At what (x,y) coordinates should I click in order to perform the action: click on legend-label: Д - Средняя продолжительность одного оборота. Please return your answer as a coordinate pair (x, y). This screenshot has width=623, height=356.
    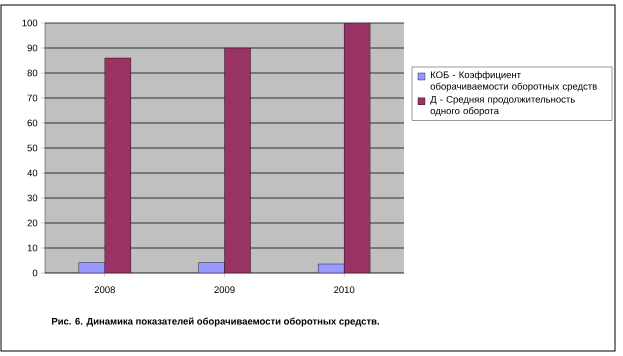
    Looking at the image, I should click on (502, 106).